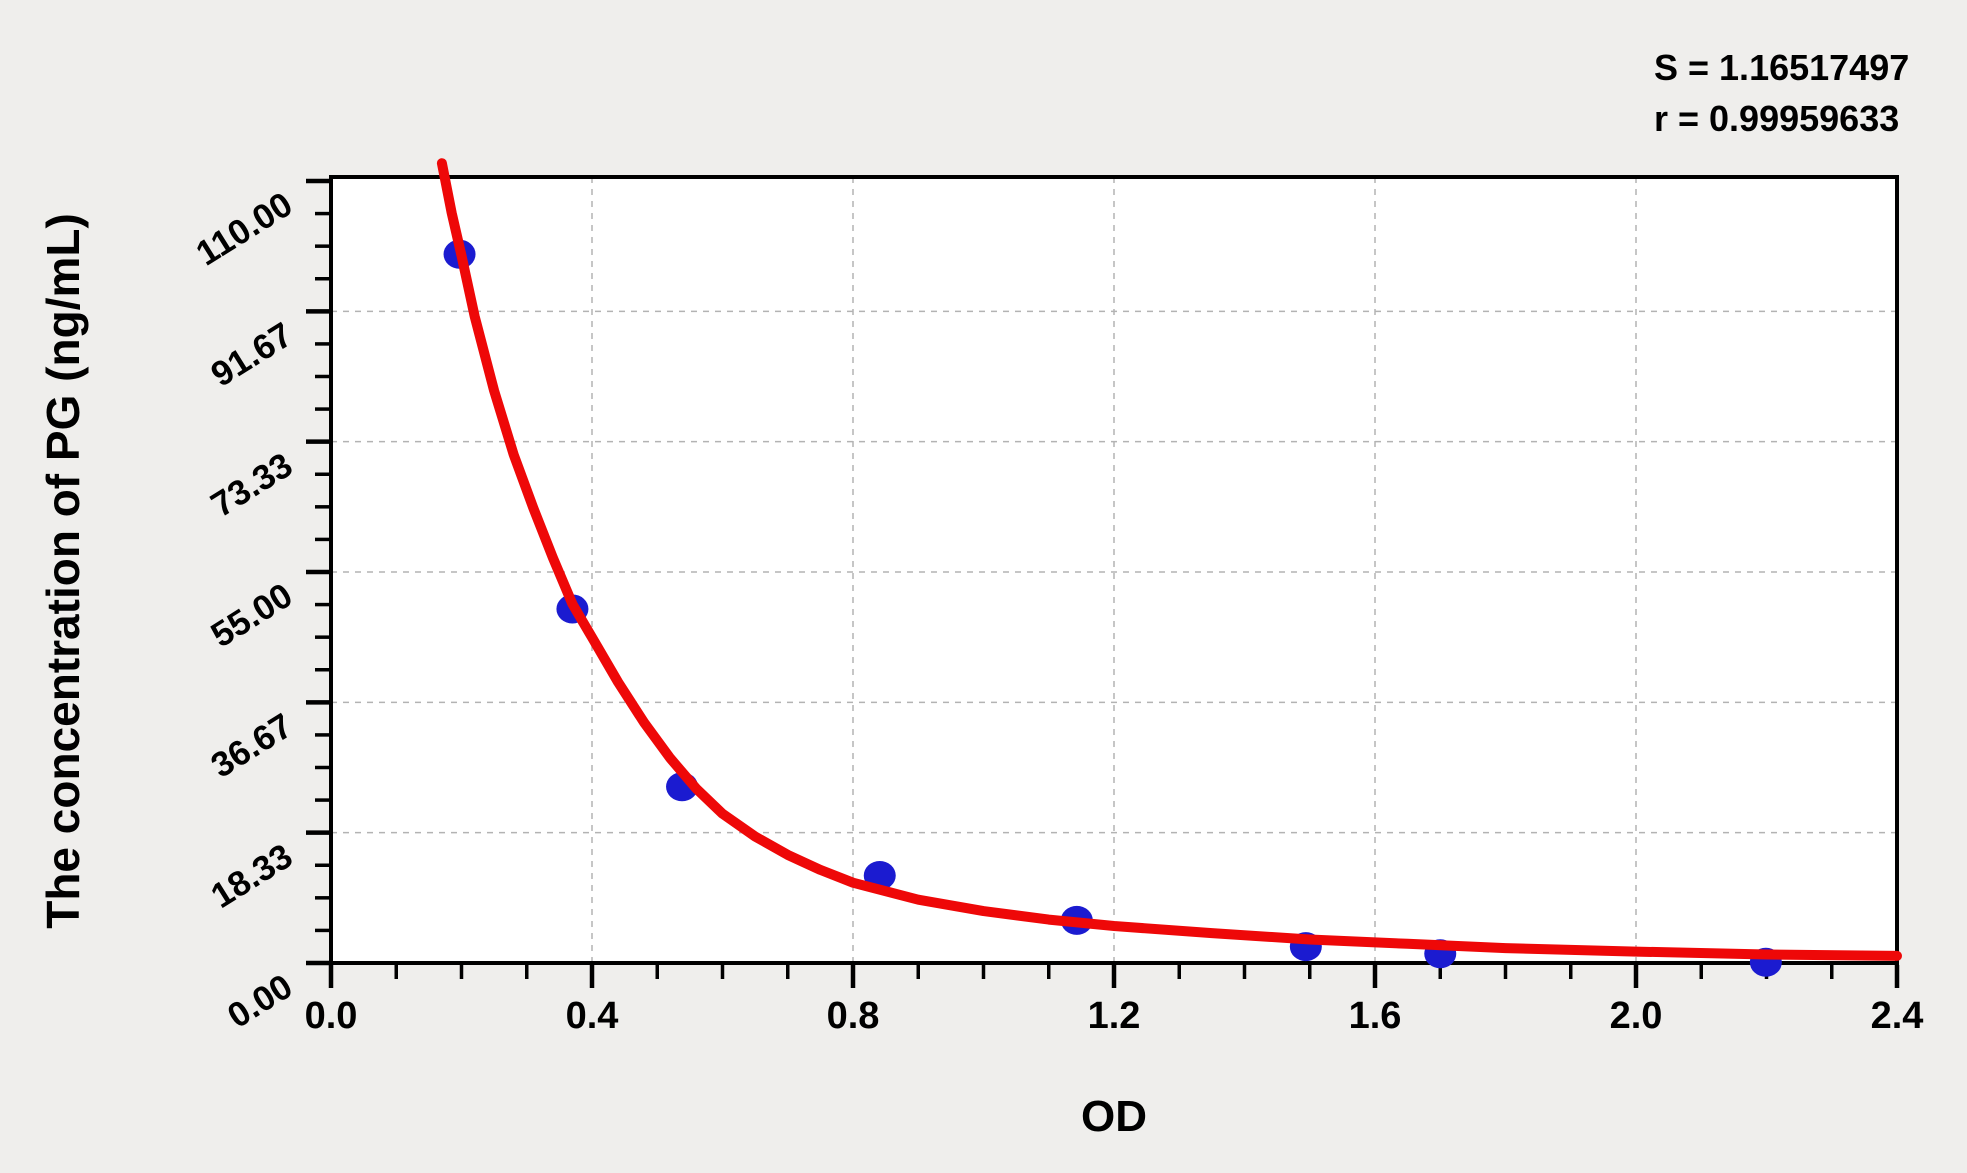 The image size is (1967, 1173). Describe the element at coordinates (1782, 67) in the screenshot. I see `s-value-label: S = 1.16517497` at that location.